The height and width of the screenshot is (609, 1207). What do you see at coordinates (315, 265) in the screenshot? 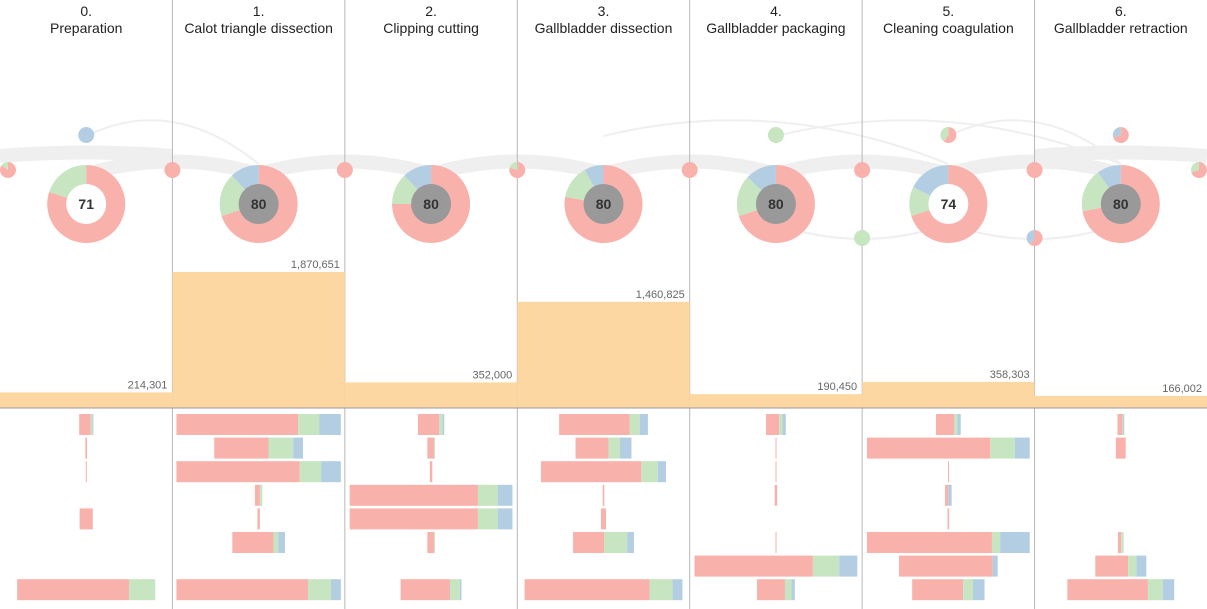
I see `volume-label: 1,870,651` at bounding box center [315, 265].